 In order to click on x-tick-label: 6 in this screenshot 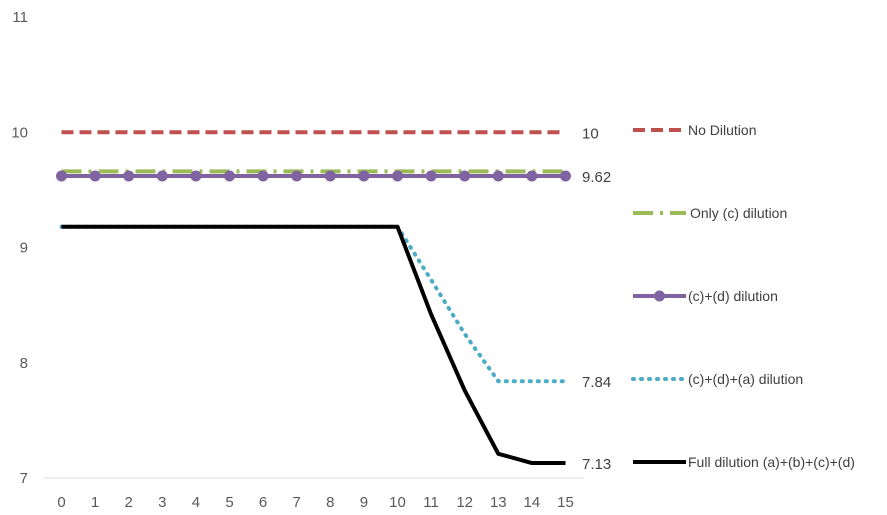, I will do `click(263, 502)`.